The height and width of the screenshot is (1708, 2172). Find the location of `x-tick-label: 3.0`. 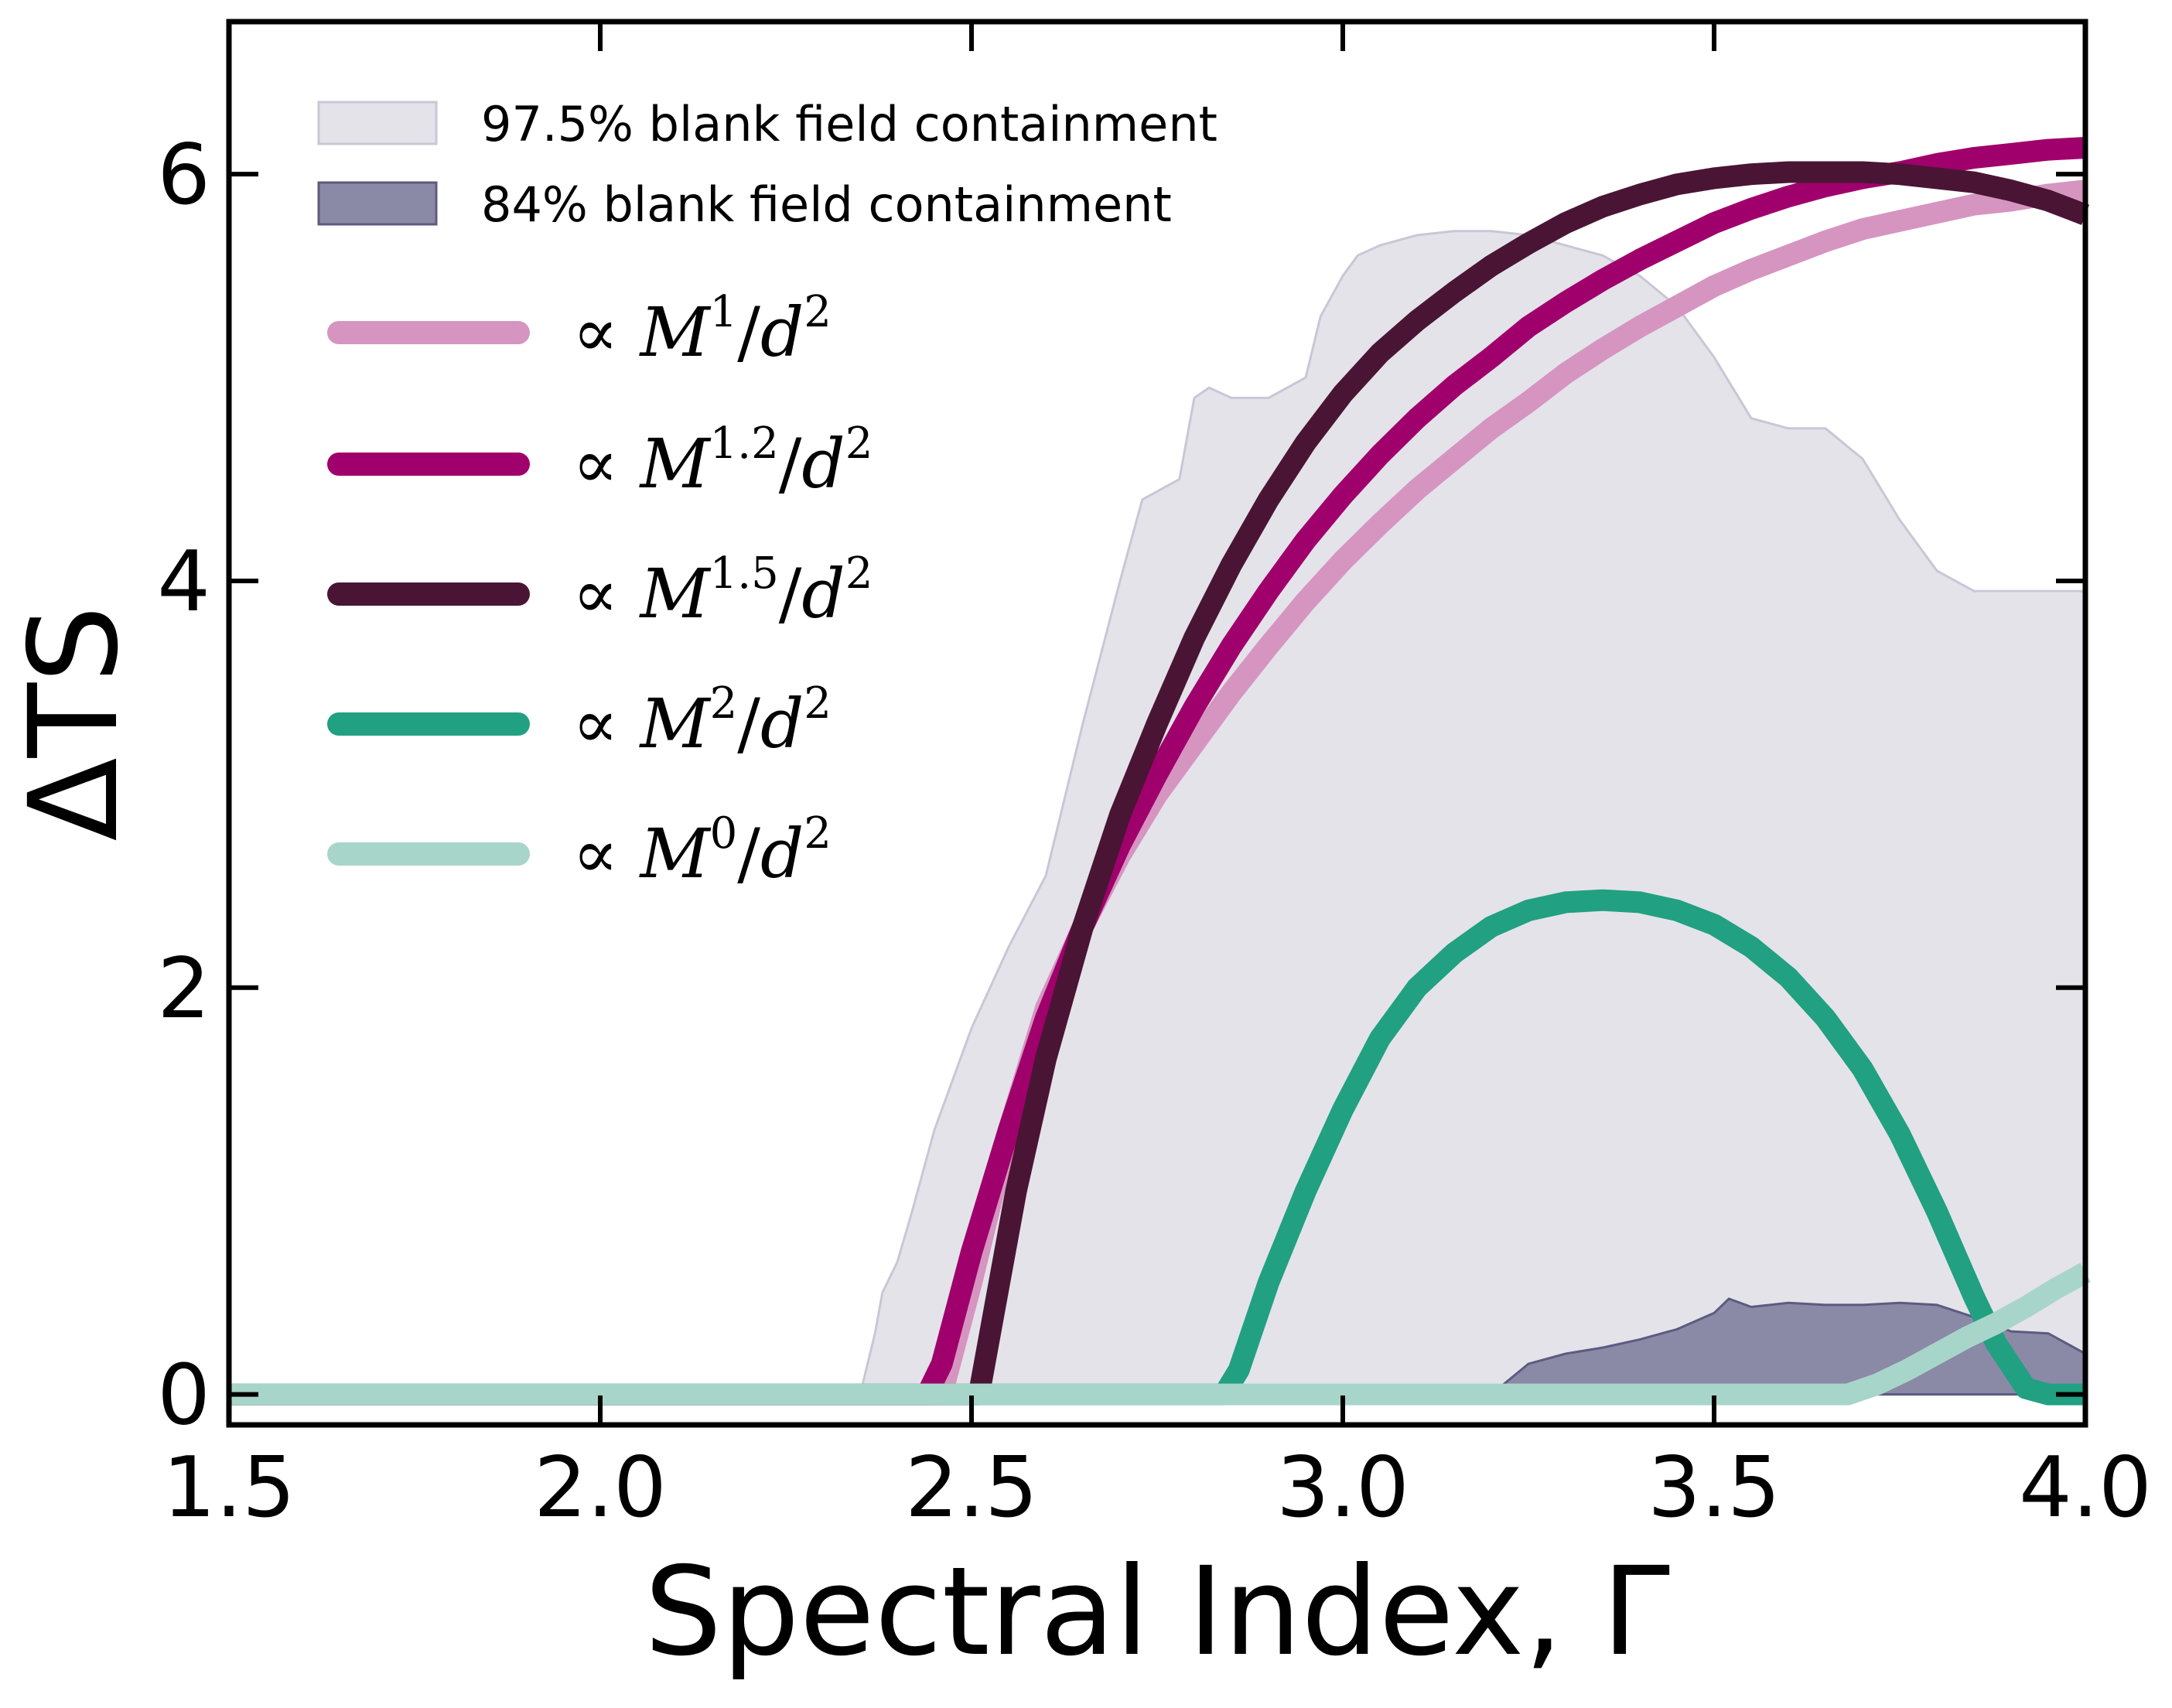

x-tick-label: 3.0 is located at coordinates (1342, 1488).